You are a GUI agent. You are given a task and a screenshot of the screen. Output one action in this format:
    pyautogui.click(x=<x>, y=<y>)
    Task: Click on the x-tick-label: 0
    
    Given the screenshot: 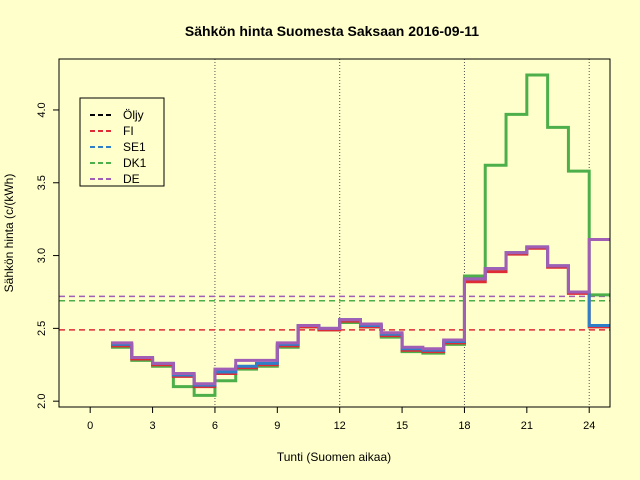 What is the action you would take?
    pyautogui.click(x=90, y=426)
    